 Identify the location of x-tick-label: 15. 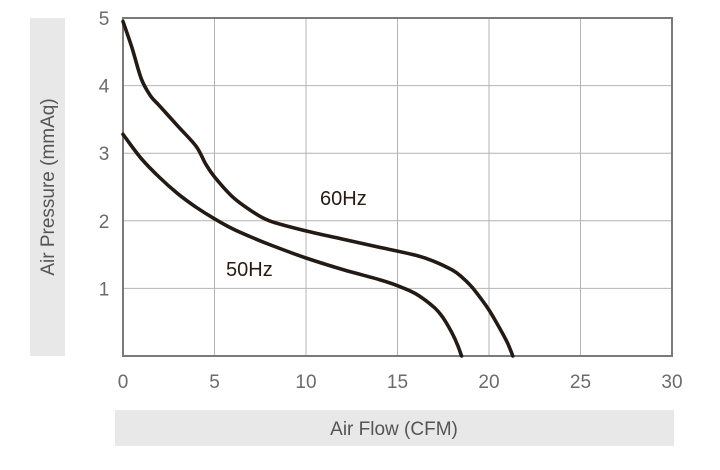
(397, 382).